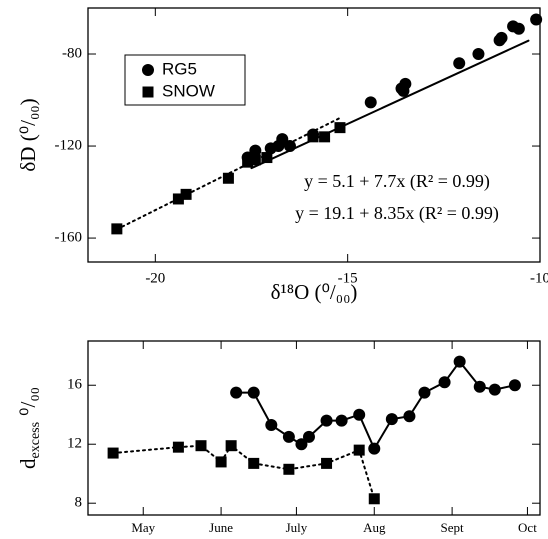 The width and height of the screenshot is (548, 539). Describe the element at coordinates (28, 463) in the screenshot. I see `y-axis-label-main: d` at that location.